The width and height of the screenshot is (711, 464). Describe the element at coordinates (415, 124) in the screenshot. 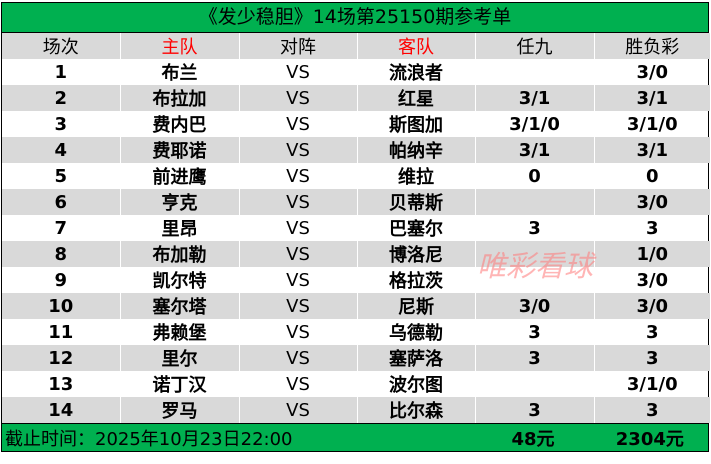

I see `away-team: 斯图加` at that location.